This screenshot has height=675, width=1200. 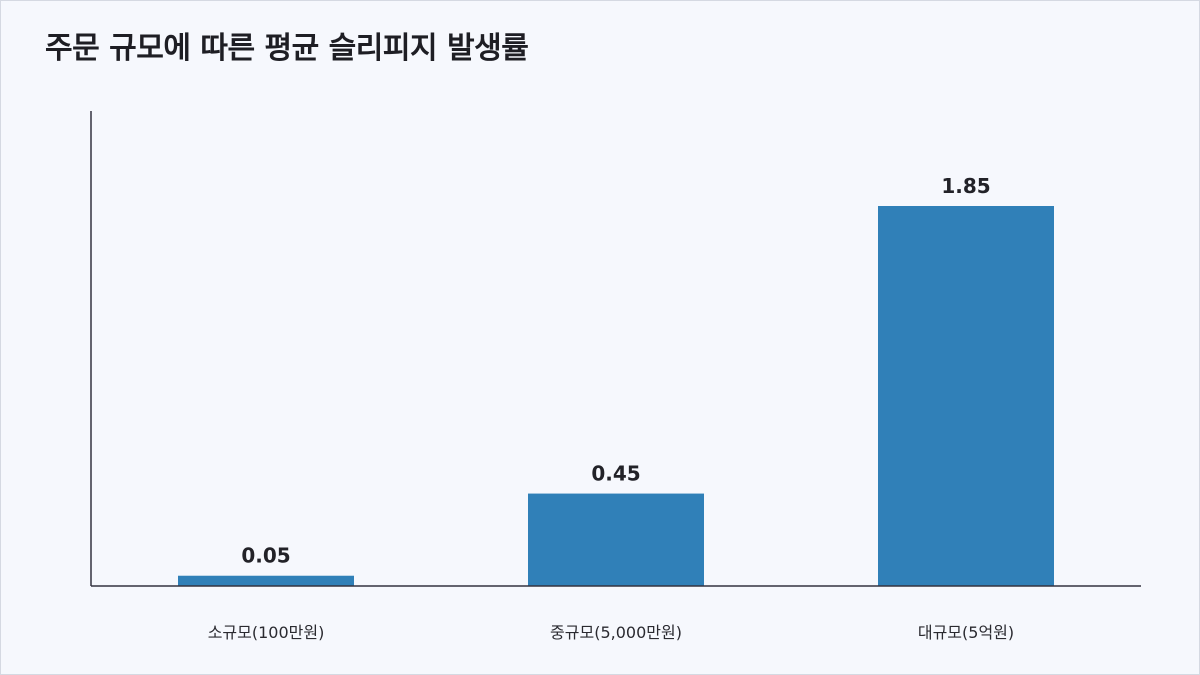 I want to click on chart-title: 주문 규모에 따른 평균 슬리피지 발생률, so click(x=287, y=48).